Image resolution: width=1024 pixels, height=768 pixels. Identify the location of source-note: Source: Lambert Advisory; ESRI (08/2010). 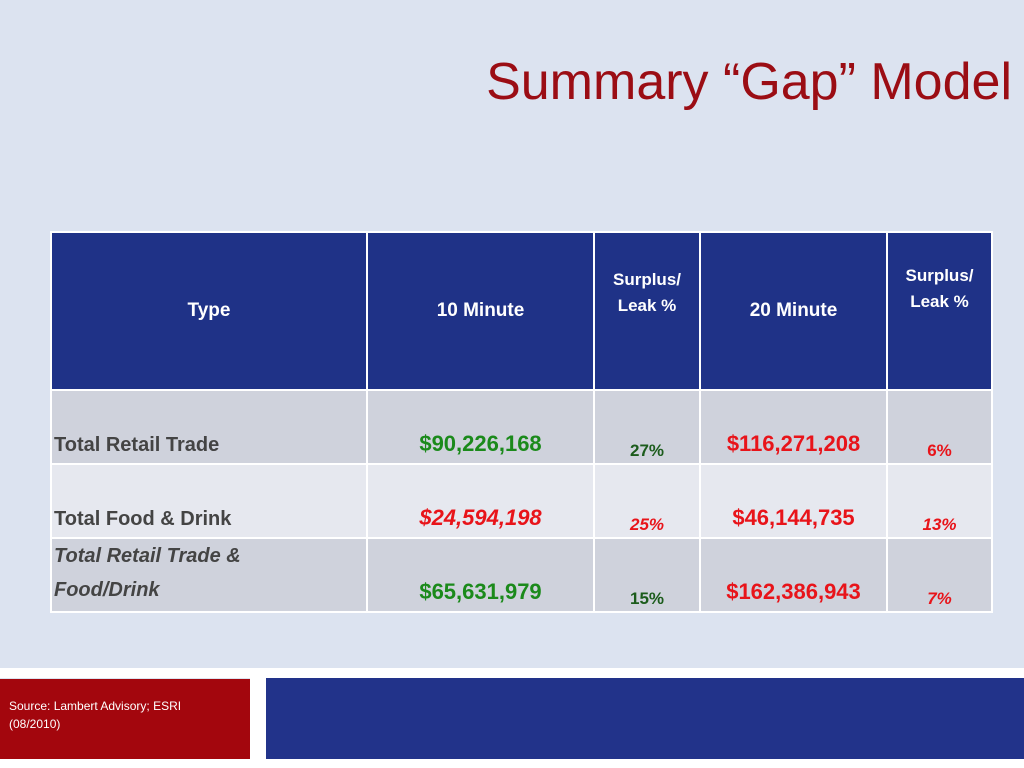
(95, 715).